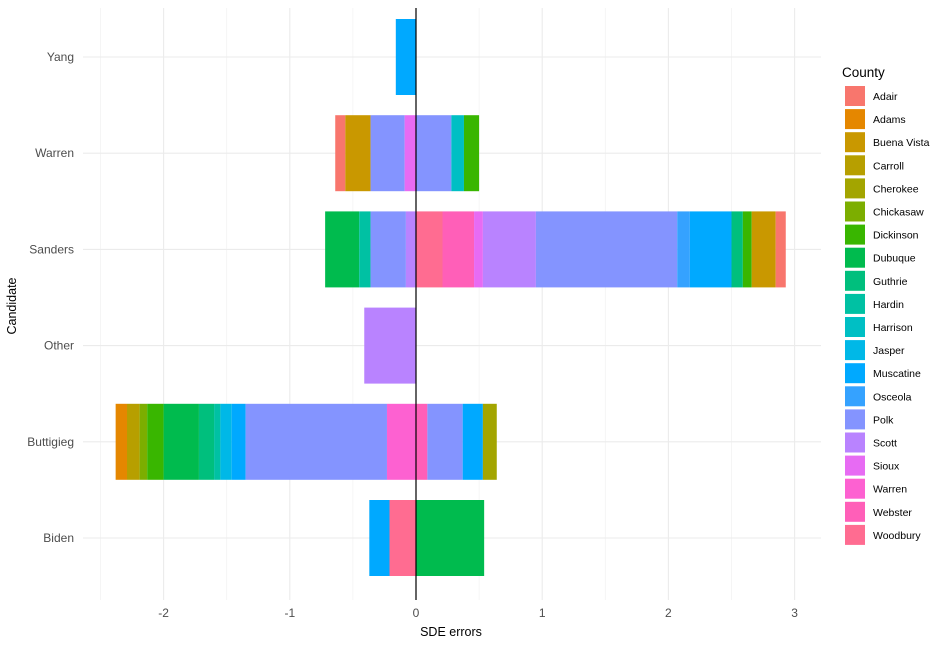 The image size is (951, 645). I want to click on legend-title: County, so click(863, 72).